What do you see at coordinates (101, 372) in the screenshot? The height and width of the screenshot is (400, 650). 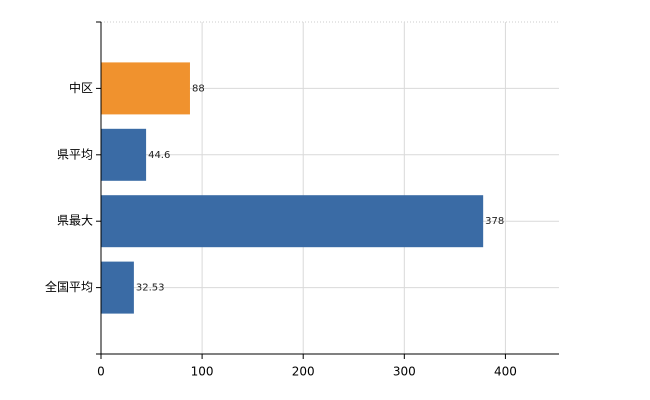 I see `x-tick-label: 0` at bounding box center [101, 372].